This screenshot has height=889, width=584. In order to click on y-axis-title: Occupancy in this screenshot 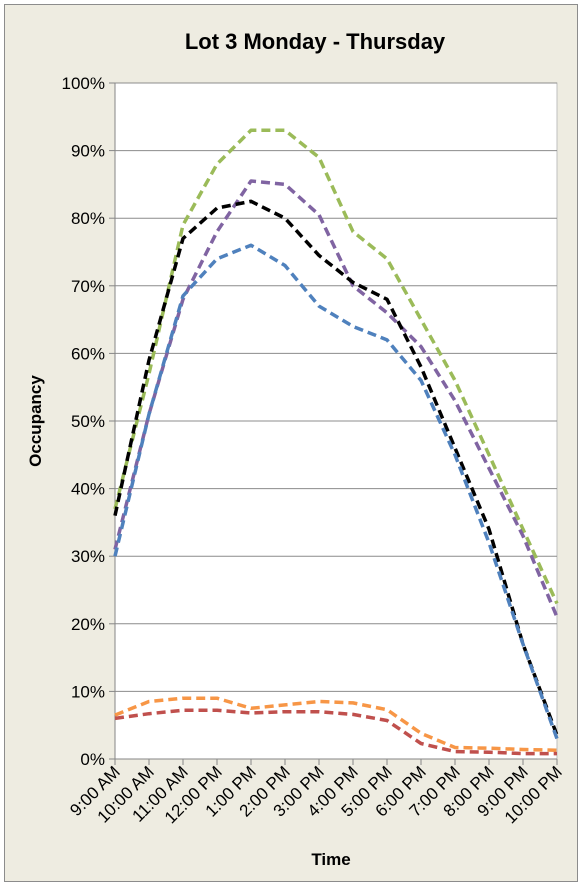, I will do `click(35, 421)`.